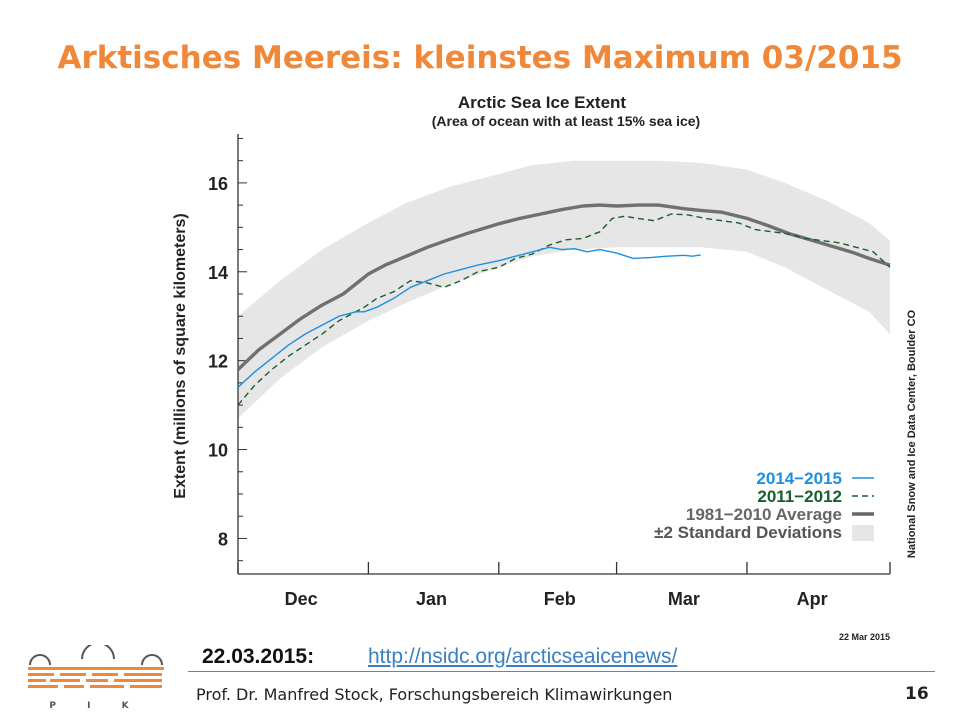 This screenshot has width=960, height=720. Describe the element at coordinates (561, 671) in the screenshot. I see `footer-divider` at that location.